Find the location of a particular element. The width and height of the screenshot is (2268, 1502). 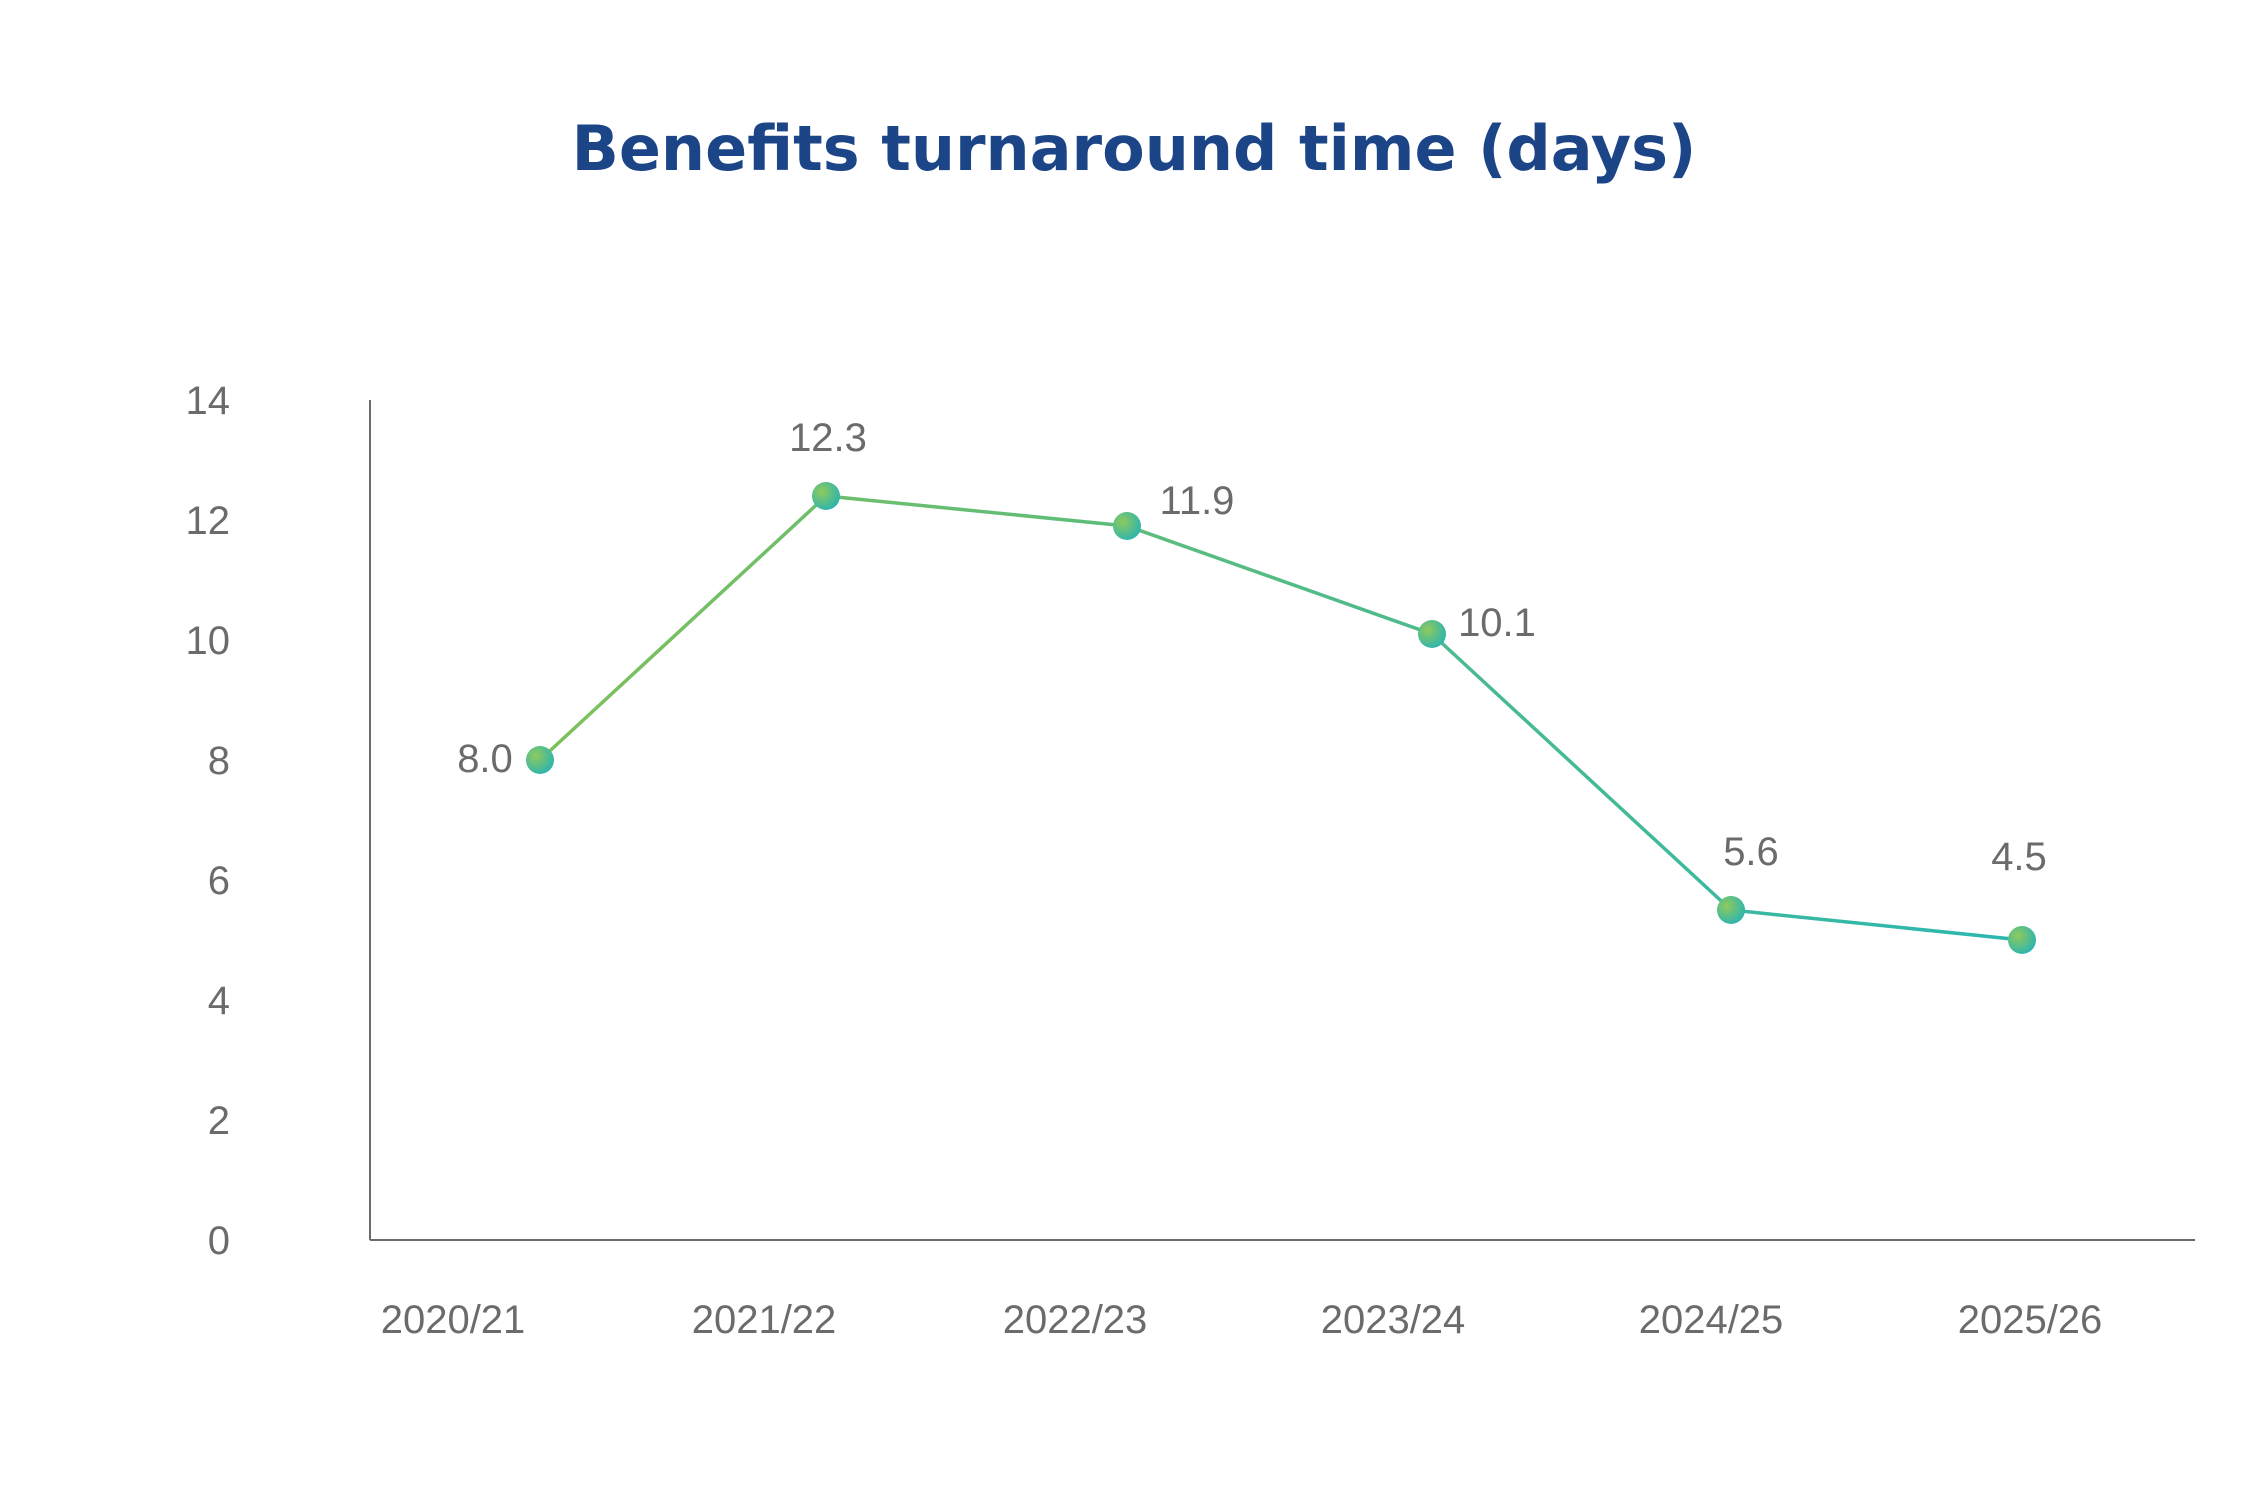

y-tick-labels: 0 2 4 6 8 10 12 14 is located at coordinates (208, 821).